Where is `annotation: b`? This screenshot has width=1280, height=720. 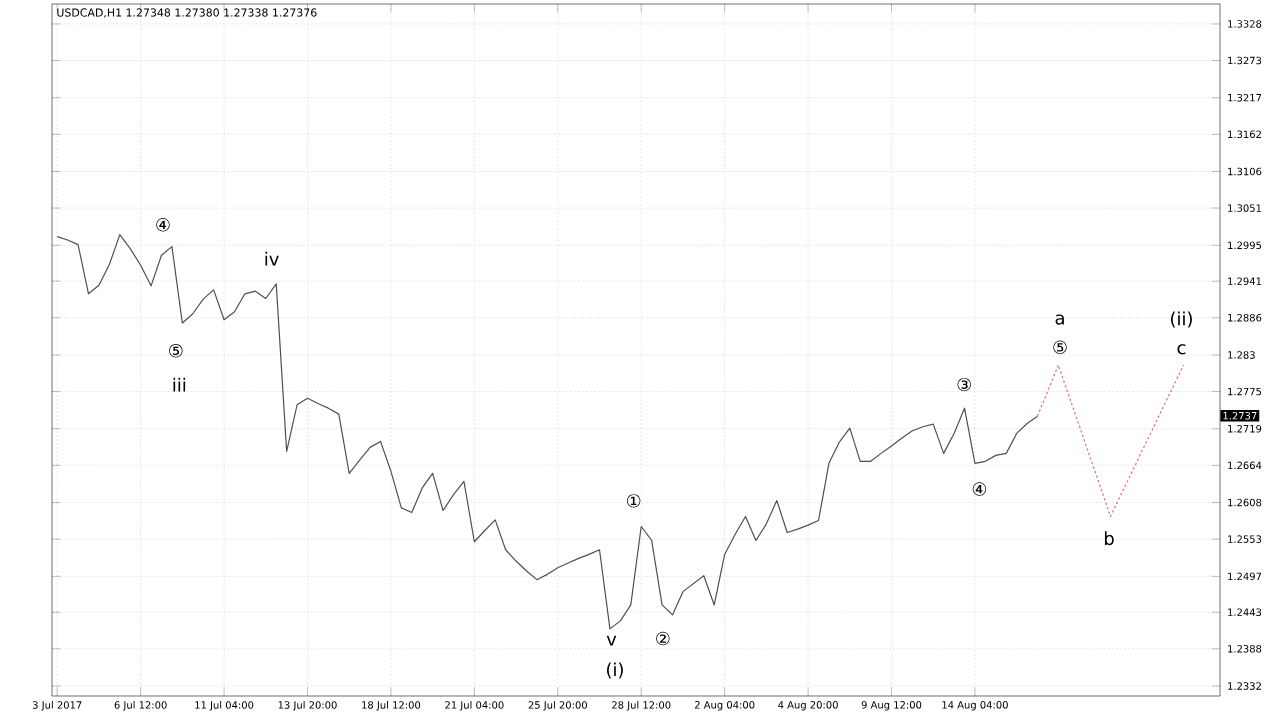
annotation: b is located at coordinates (1109, 538).